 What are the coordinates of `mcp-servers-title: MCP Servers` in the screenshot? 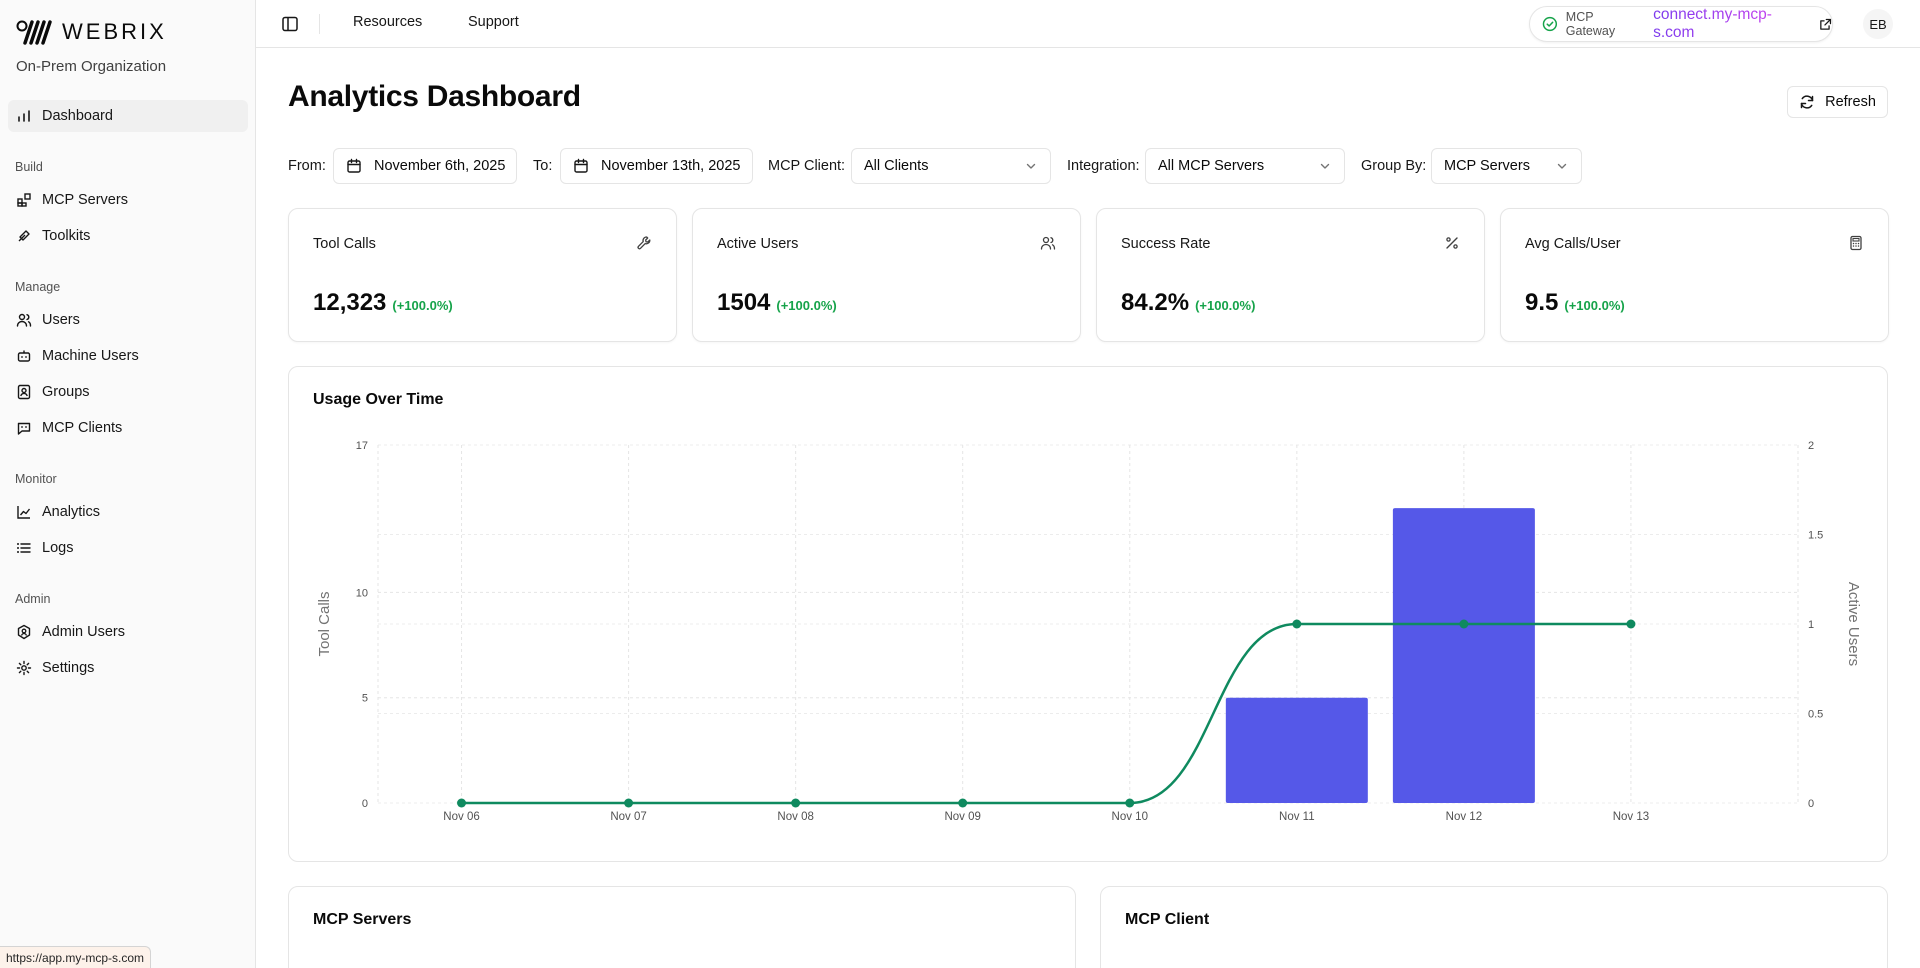 It's located at (362, 919).